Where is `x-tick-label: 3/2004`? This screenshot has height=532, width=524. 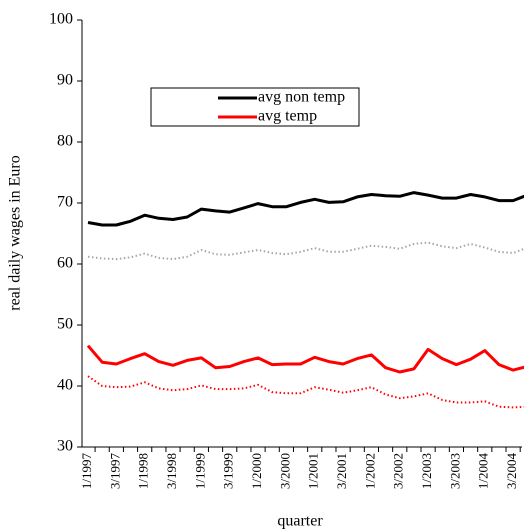 x-tick-label: 3/2004 is located at coordinates (511, 471).